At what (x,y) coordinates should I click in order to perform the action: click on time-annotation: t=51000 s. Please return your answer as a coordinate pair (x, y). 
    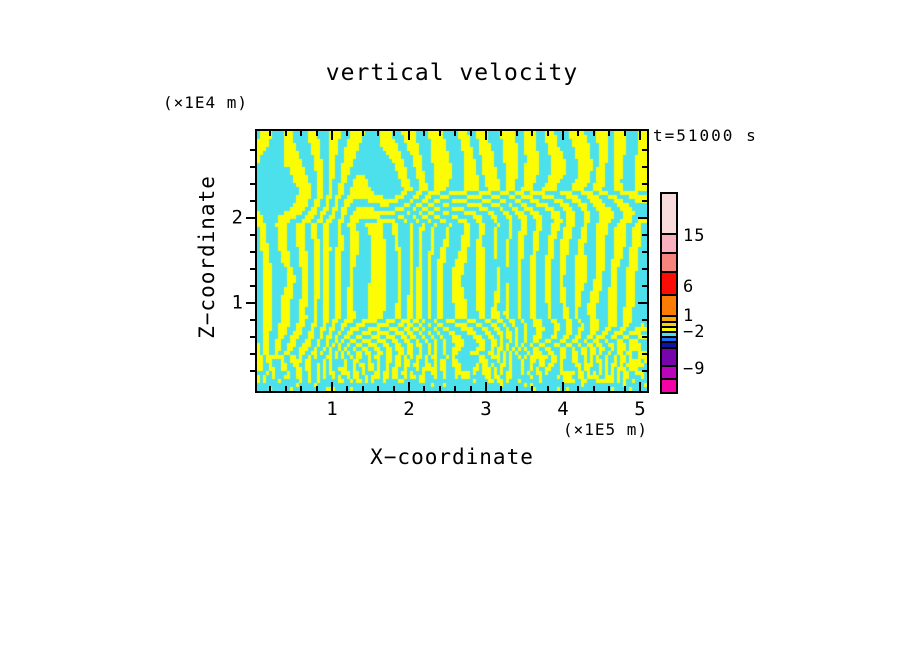
    Looking at the image, I should click on (705, 135).